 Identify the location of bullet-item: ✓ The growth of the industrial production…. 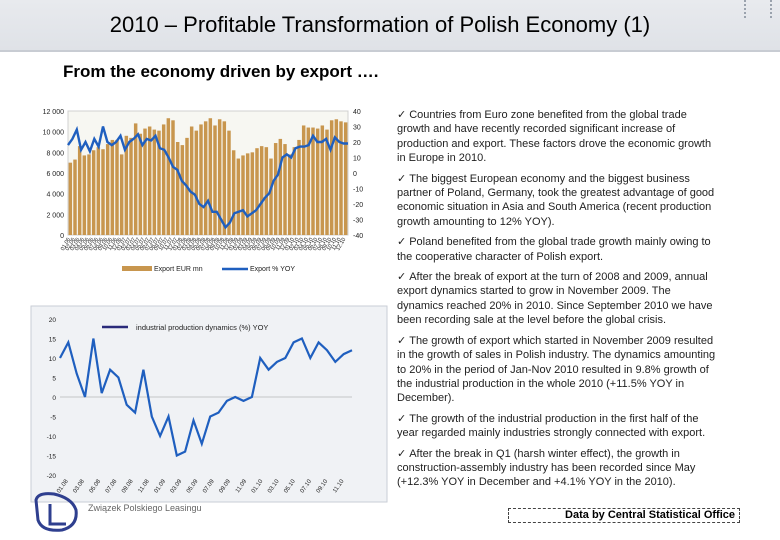
(551, 426).